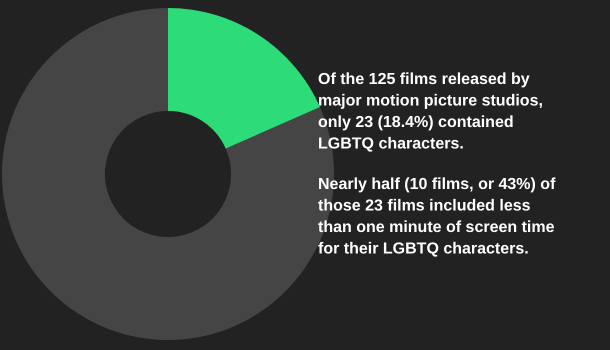 The height and width of the screenshot is (350, 610). I want to click on text: Of the 125 films released by major motion picture studios, only 23 (18.4%) contained LGBTQ characters., so click(430, 111).